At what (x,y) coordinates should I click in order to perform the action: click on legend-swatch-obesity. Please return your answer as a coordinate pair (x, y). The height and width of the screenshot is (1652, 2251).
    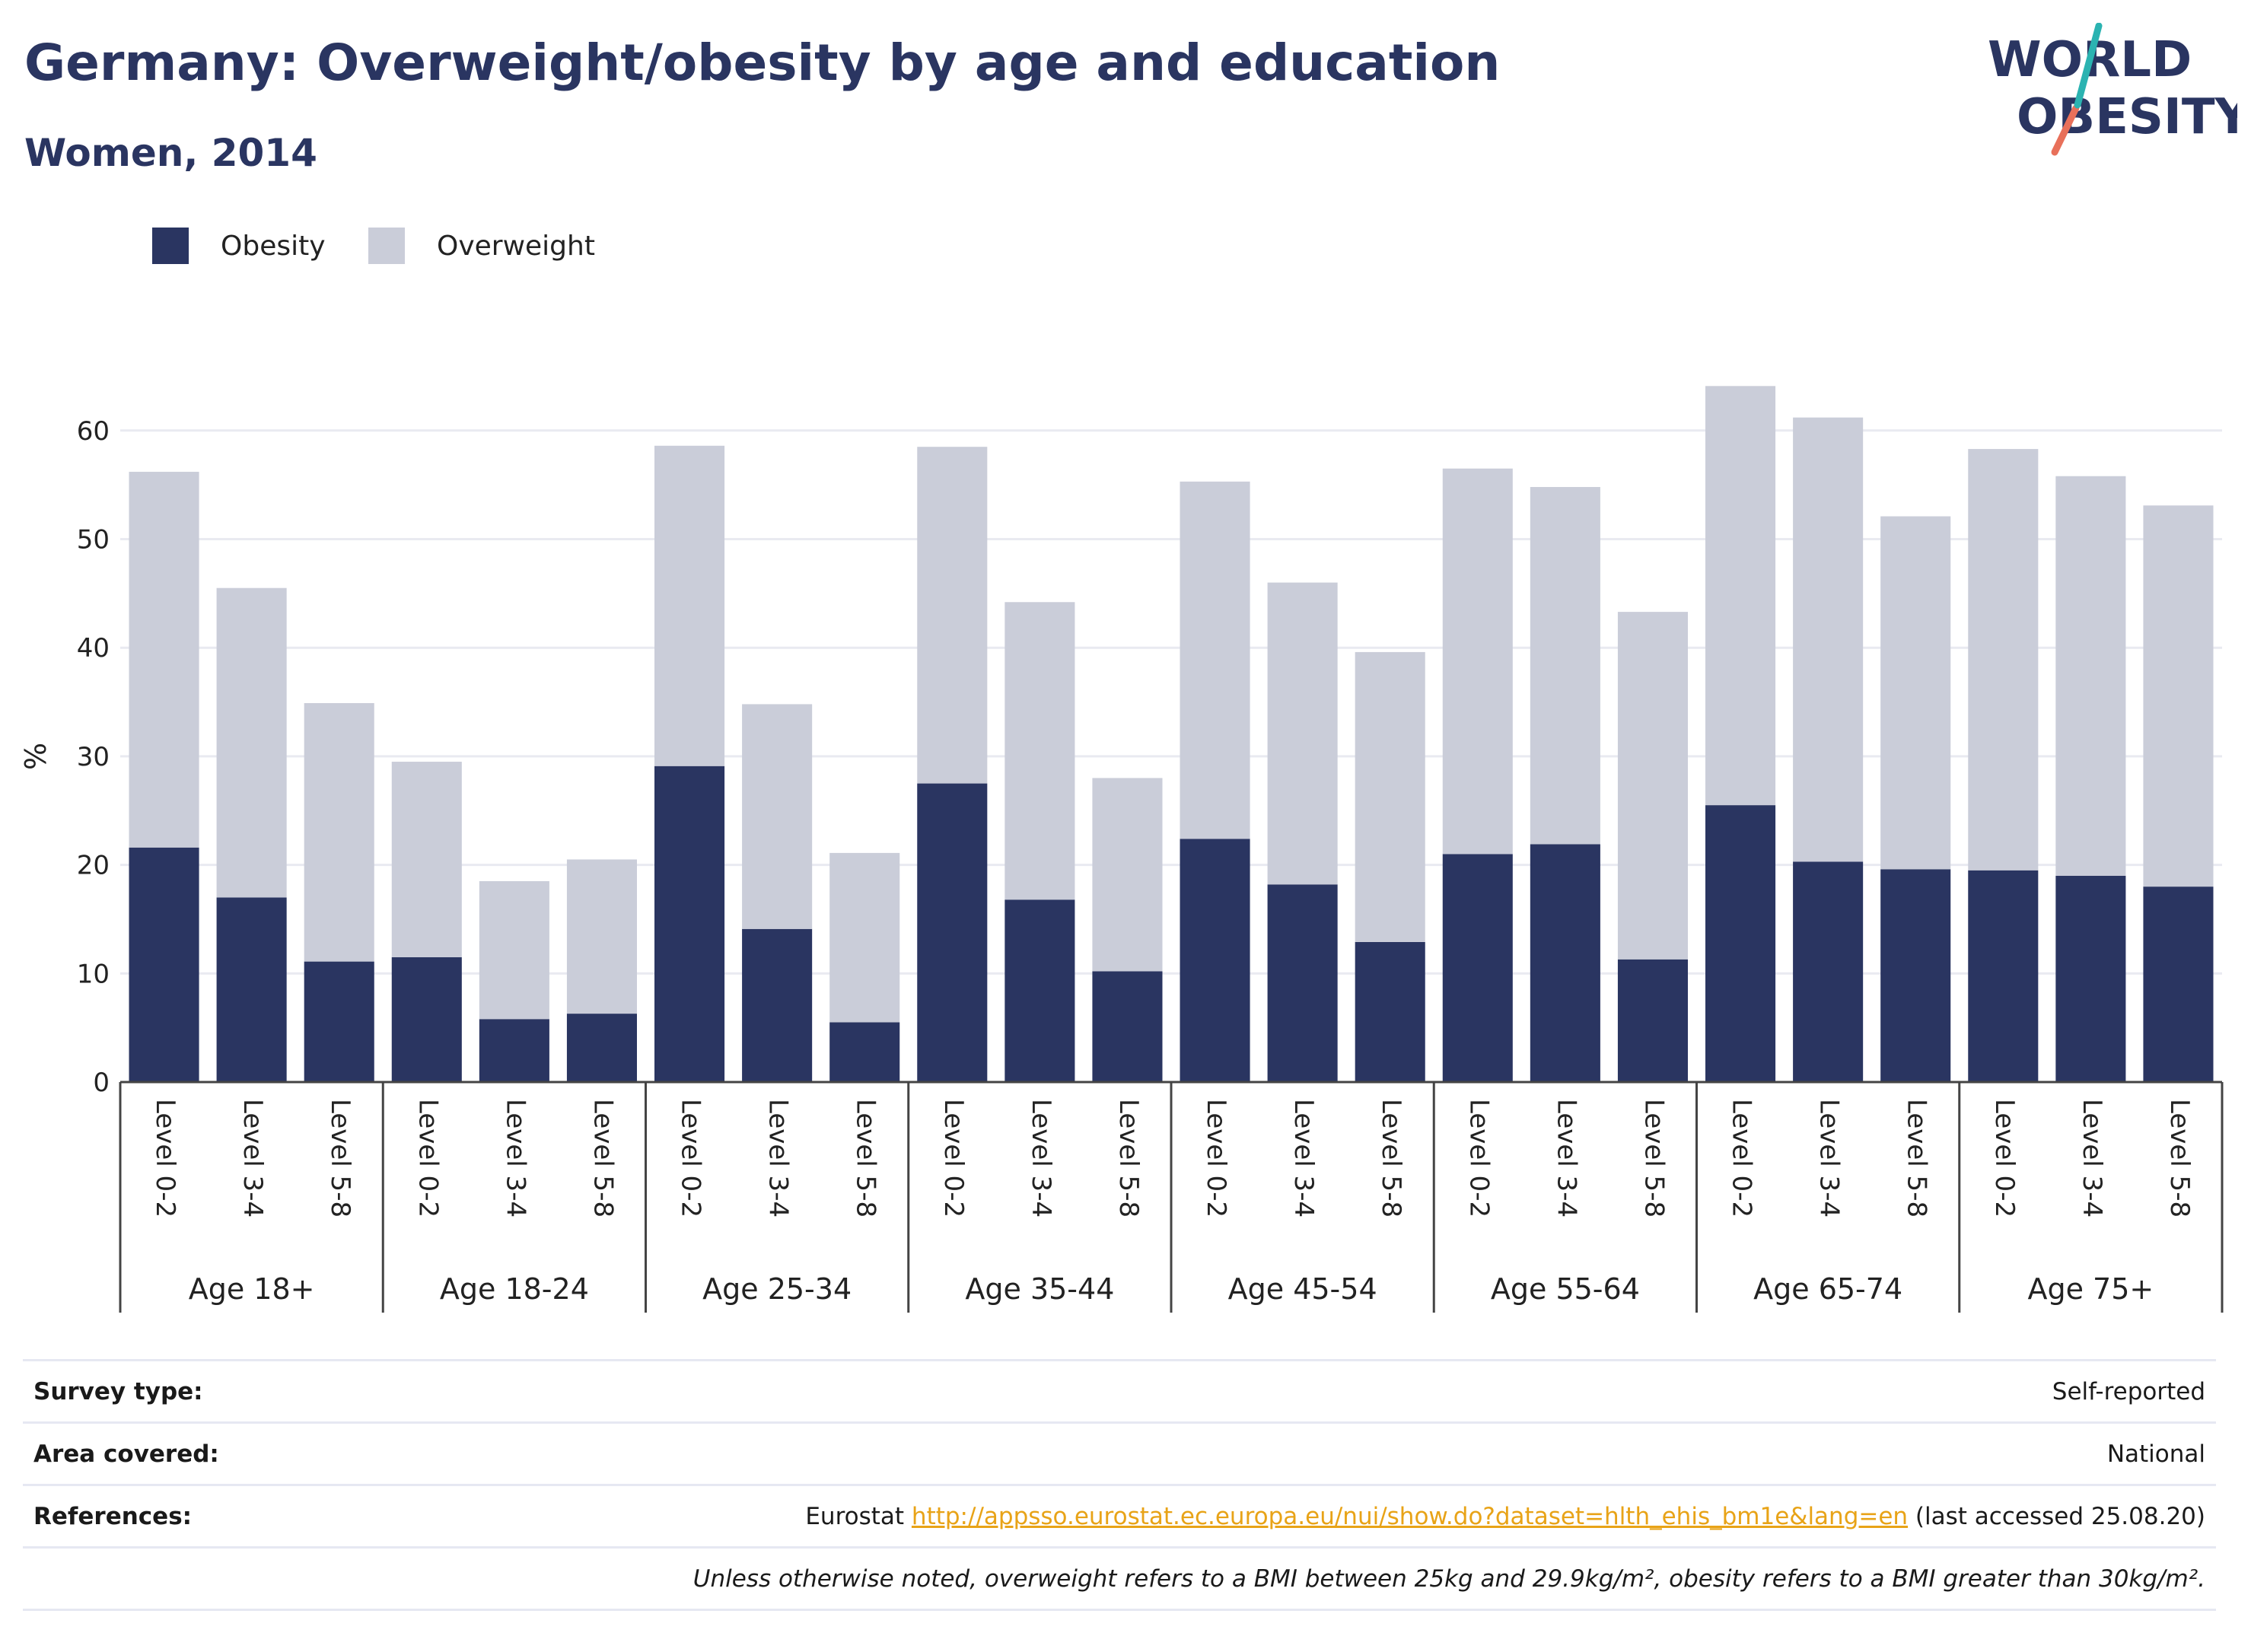
    Looking at the image, I should click on (170, 246).